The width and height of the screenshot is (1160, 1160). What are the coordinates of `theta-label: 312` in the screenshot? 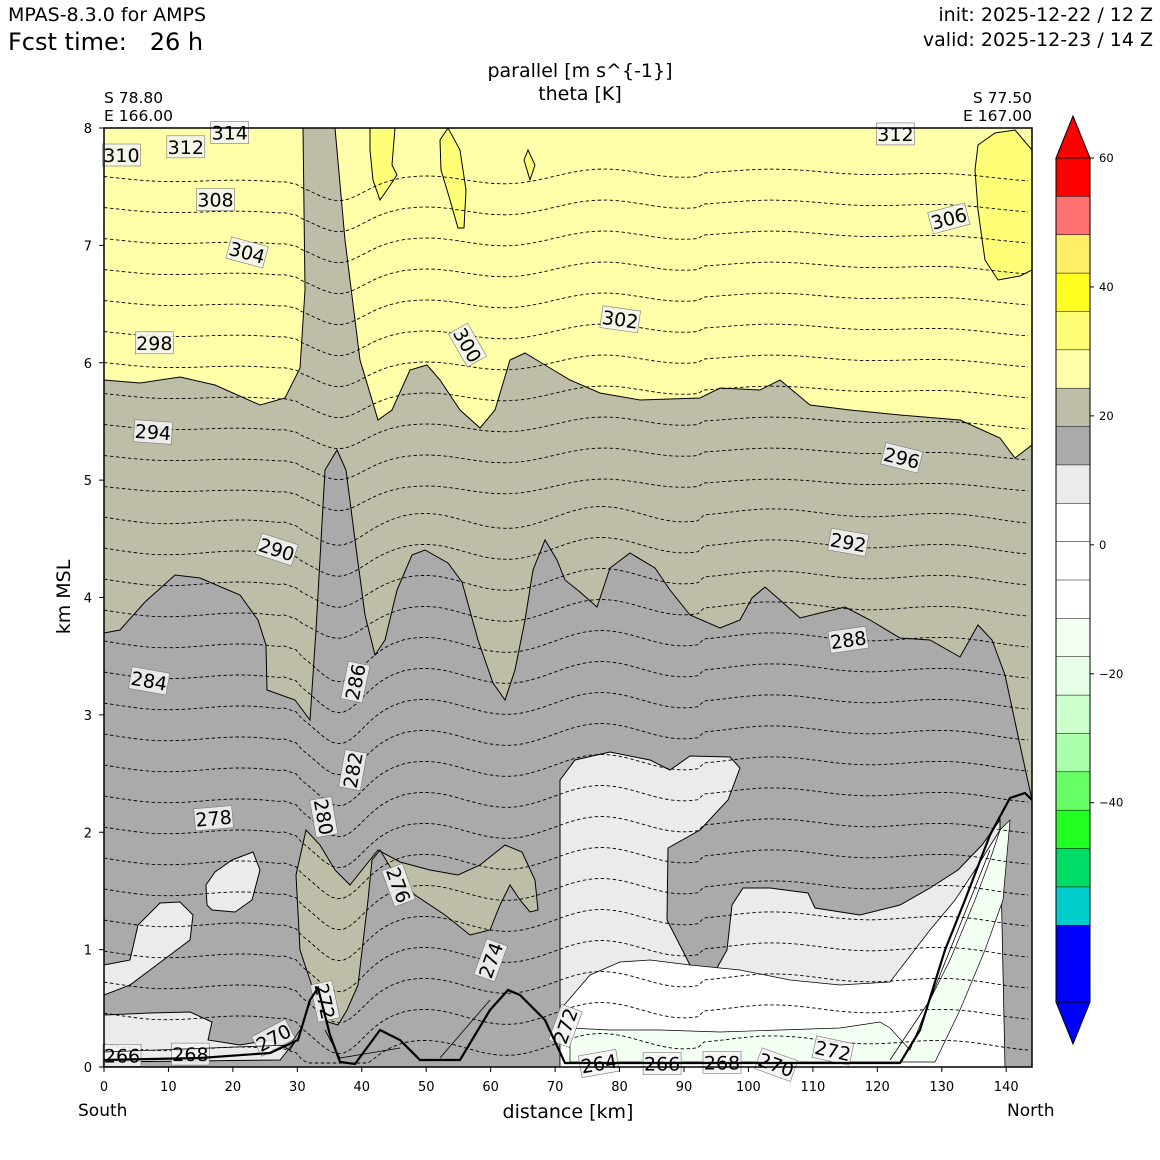 It's located at (895, 134).